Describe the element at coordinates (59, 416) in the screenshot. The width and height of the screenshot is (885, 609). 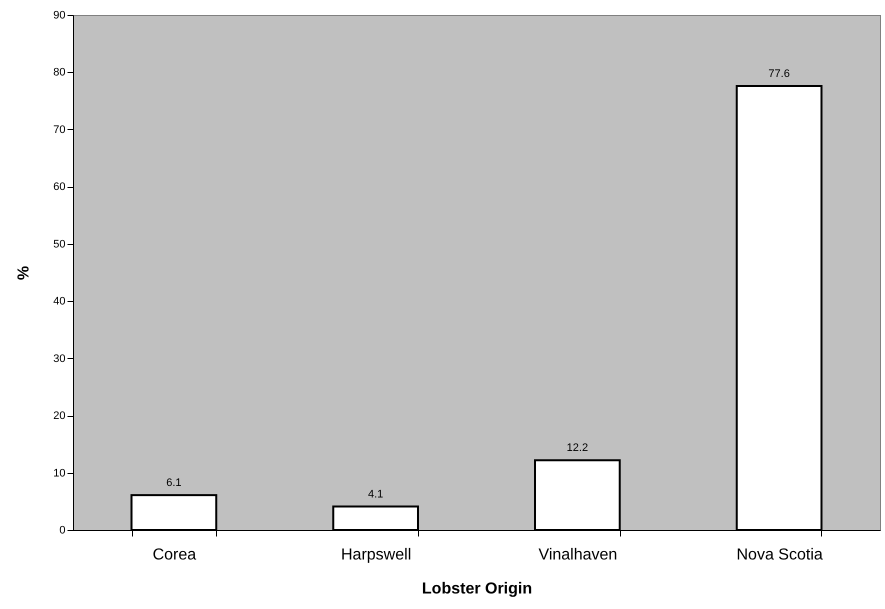
I see `y-tick-label: 20` at that location.